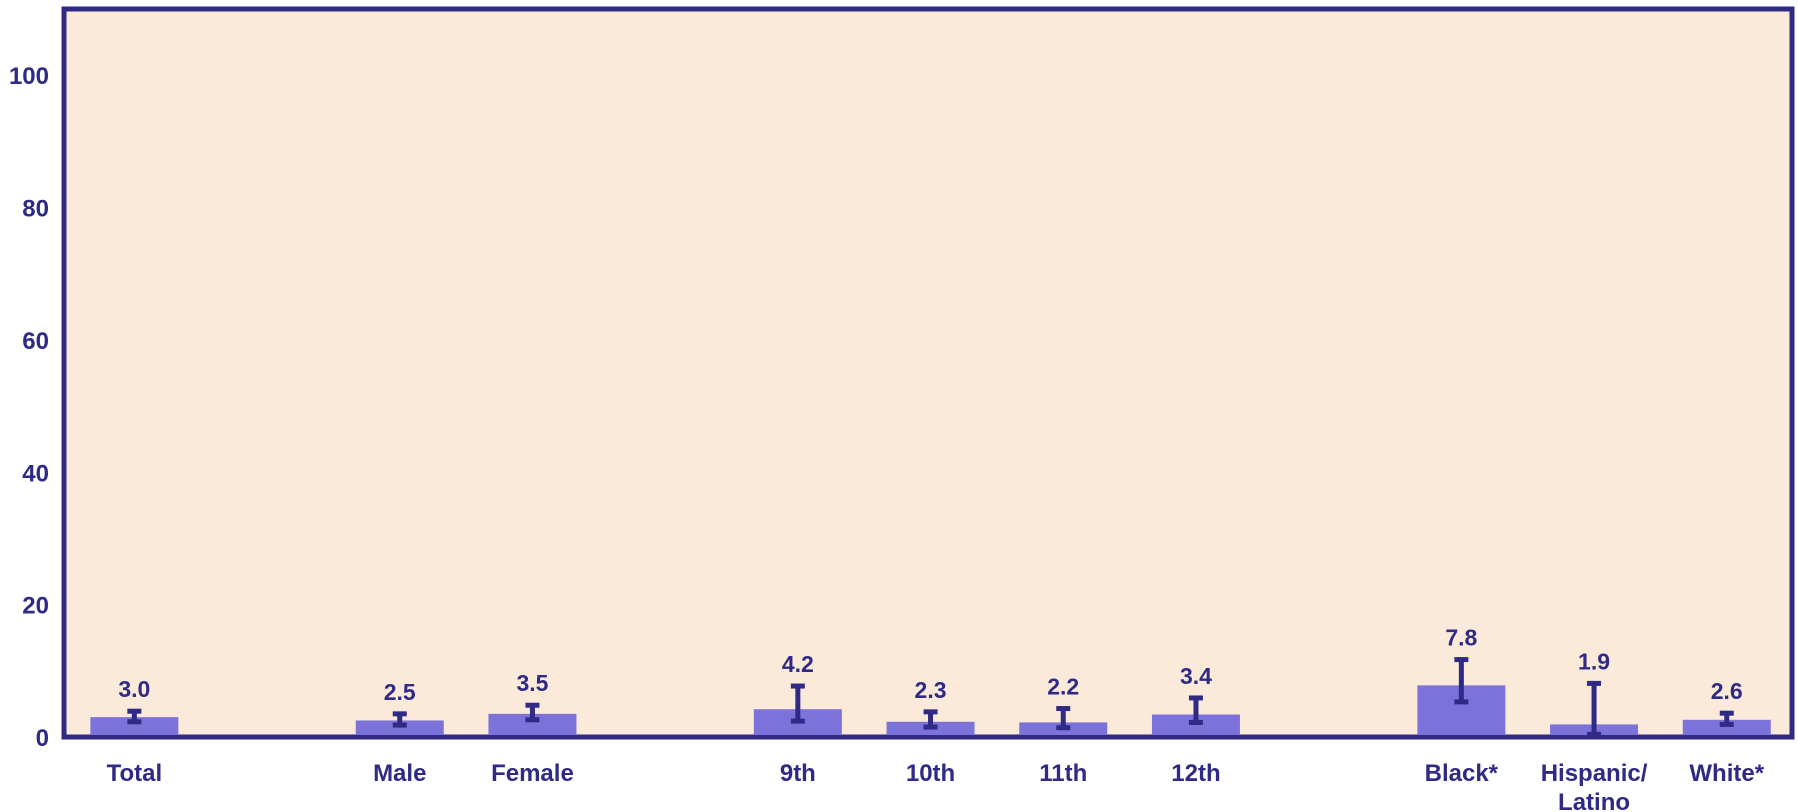 This screenshot has height=812, width=1798. I want to click on y-tick-label: 0, so click(42, 738).